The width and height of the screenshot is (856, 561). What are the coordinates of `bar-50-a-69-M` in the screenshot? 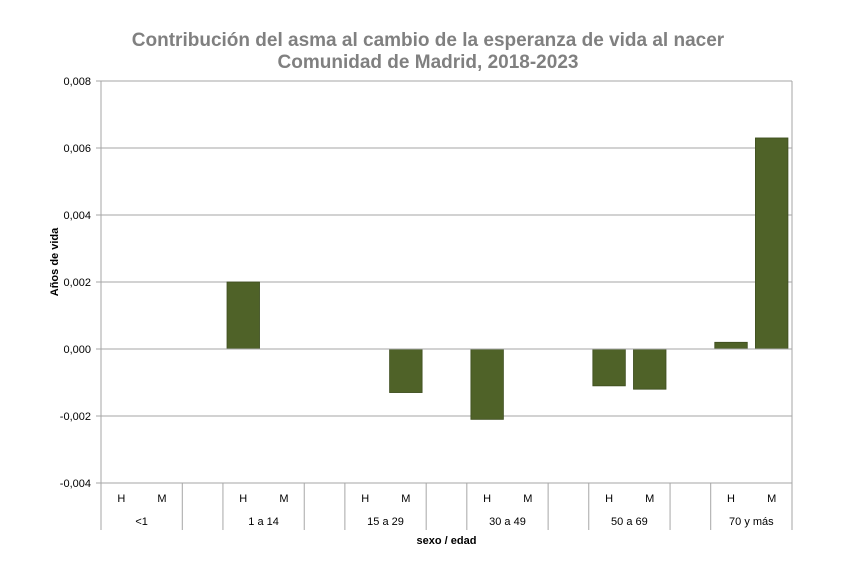 It's located at (650, 369).